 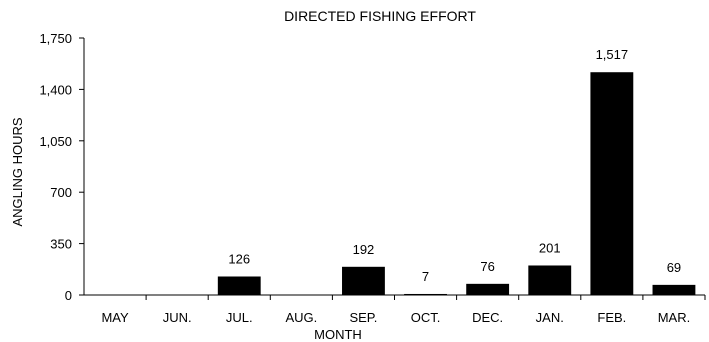 I want to click on y-tick-label: 1,750, so click(x=55, y=38).